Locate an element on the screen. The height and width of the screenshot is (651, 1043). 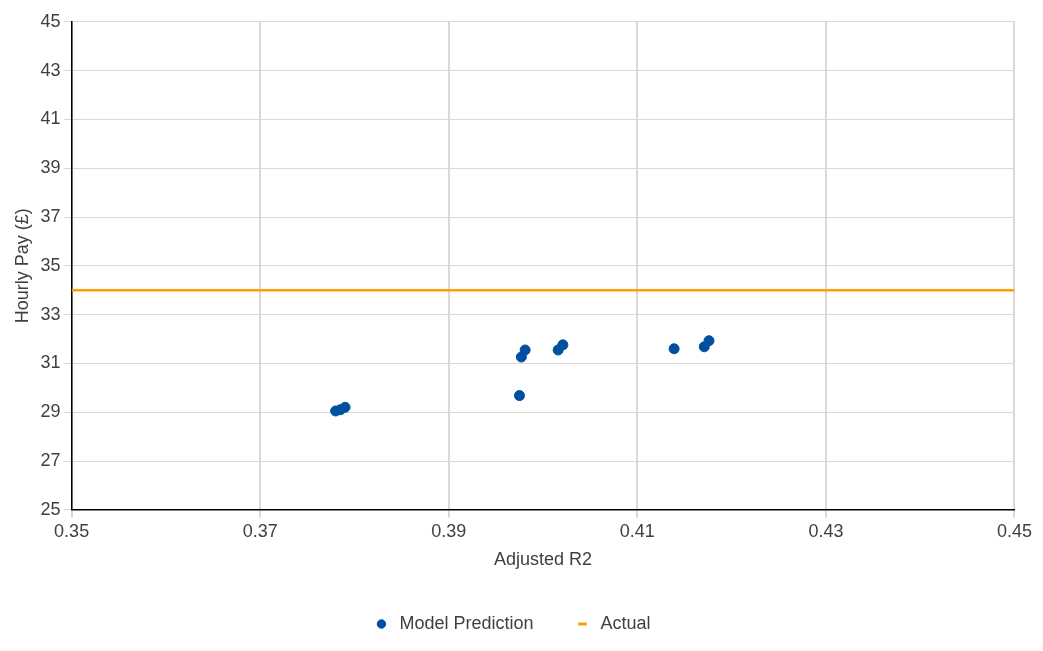
x-axis-title: Adjusted R2 is located at coordinates (543, 559).